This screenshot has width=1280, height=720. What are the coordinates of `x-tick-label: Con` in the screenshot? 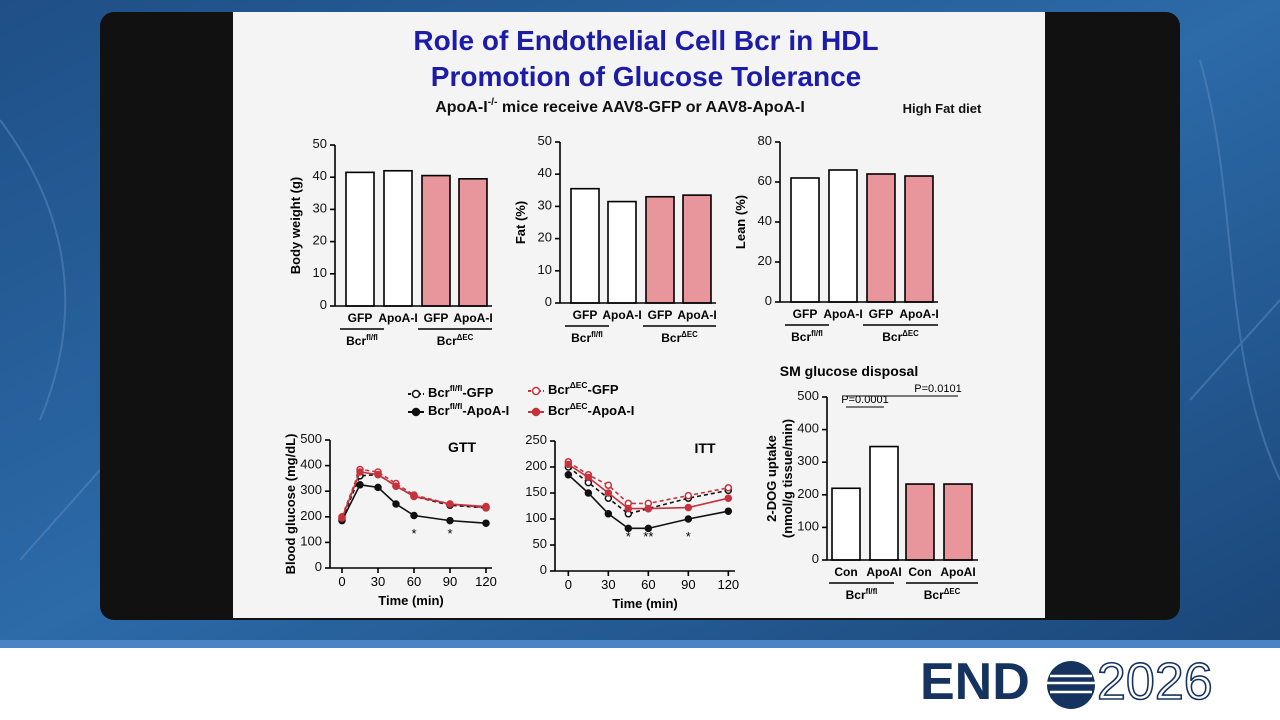 It's located at (919, 572).